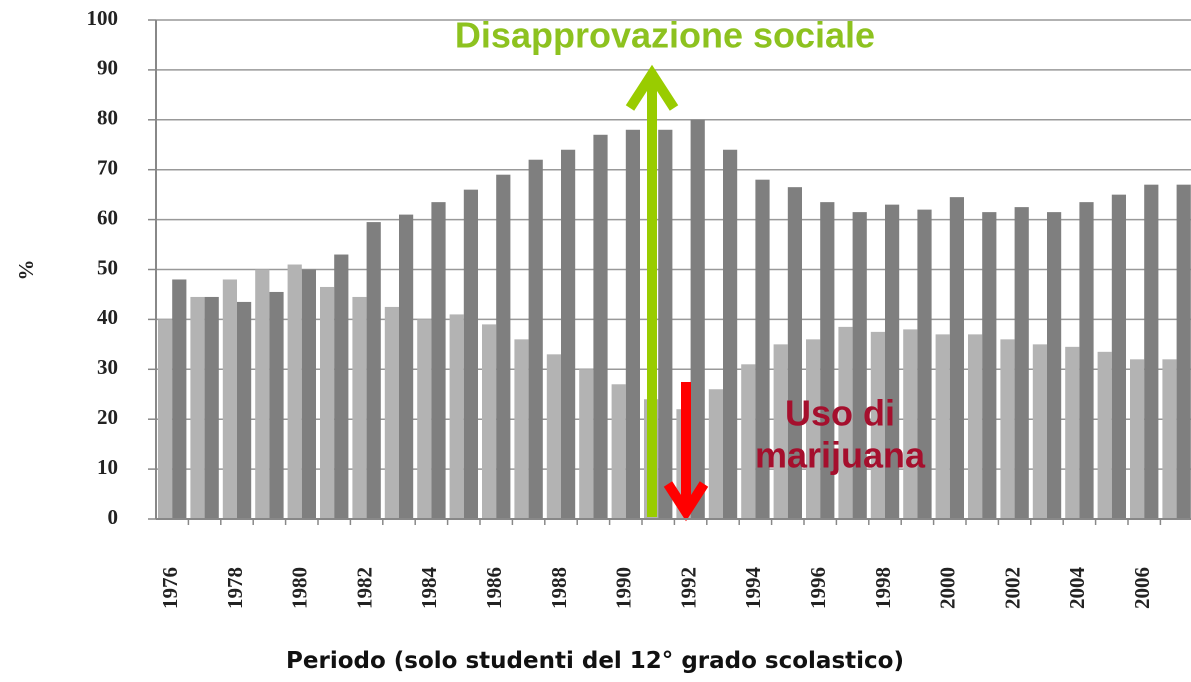 This screenshot has width=1191, height=682. What do you see at coordinates (1012, 588) in the screenshot?
I see `x-tick-label: 2002` at bounding box center [1012, 588].